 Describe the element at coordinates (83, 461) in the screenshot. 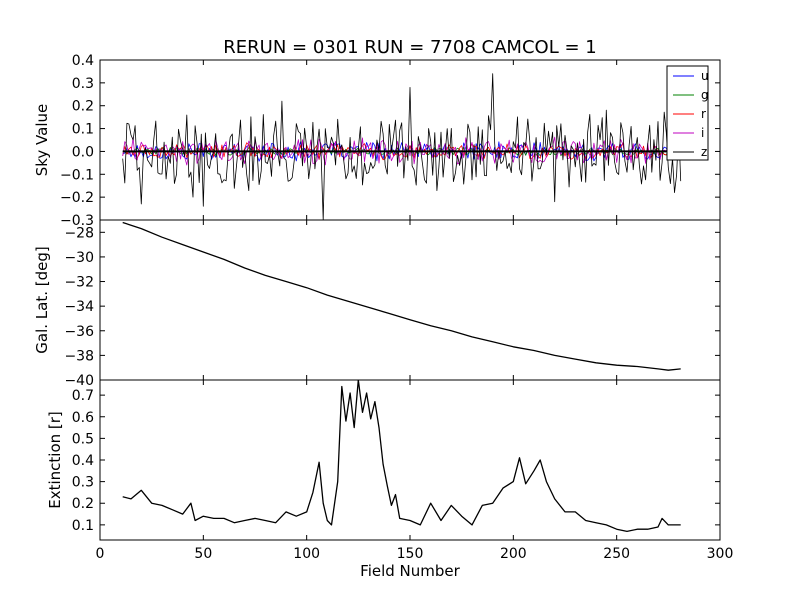

I see `y-tick-label-ext: 0.4` at that location.